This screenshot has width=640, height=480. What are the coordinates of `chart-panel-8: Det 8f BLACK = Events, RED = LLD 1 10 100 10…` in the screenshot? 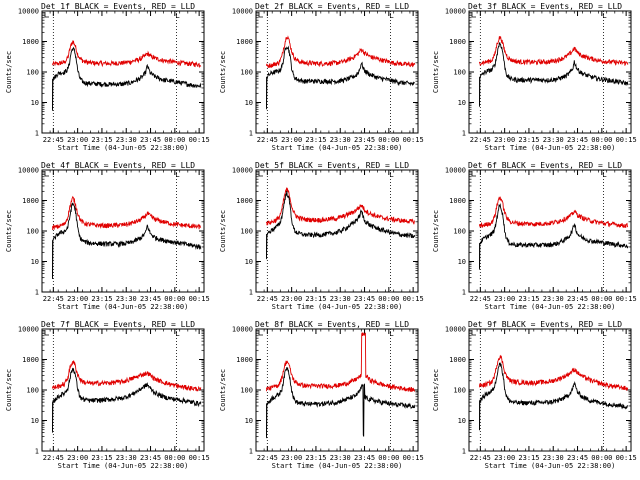 It's located at (321, 395).